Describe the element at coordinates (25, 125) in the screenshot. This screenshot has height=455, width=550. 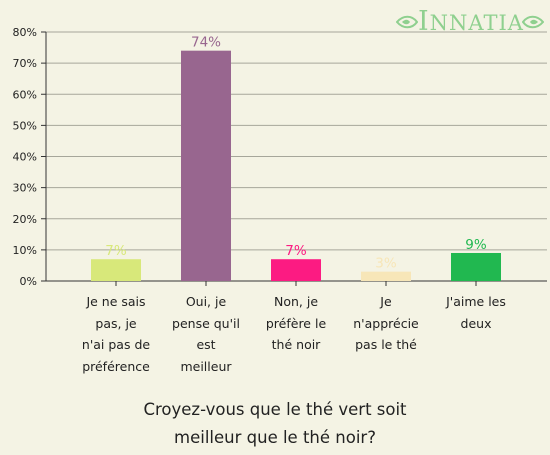
I see `y-tick-label: 50%` at that location.